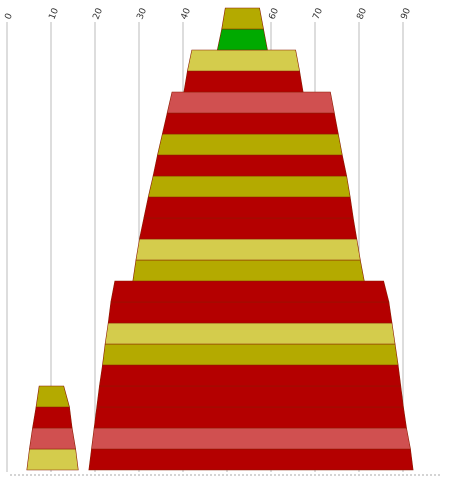  What do you see at coordinates (407, 14) in the screenshot?
I see `x-tick-label: 90` at bounding box center [407, 14].